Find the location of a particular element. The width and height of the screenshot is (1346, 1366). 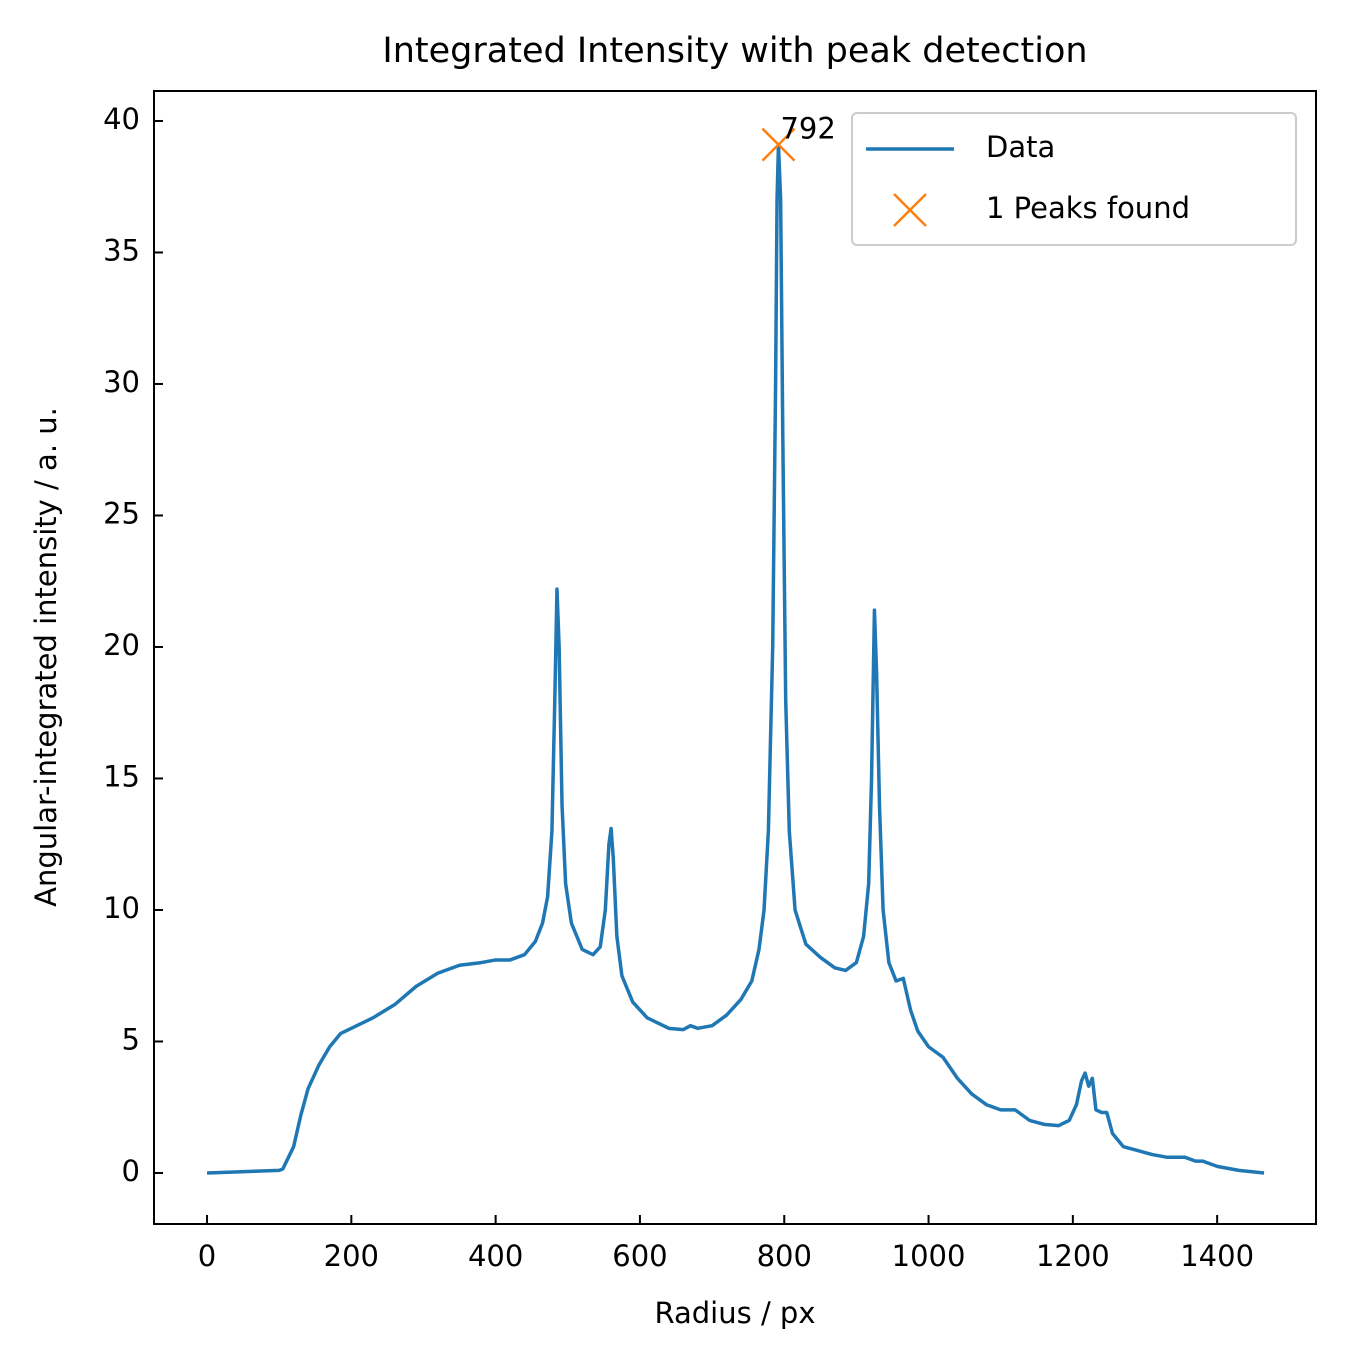

x-tick-label: 1200 is located at coordinates (1073, 1256).